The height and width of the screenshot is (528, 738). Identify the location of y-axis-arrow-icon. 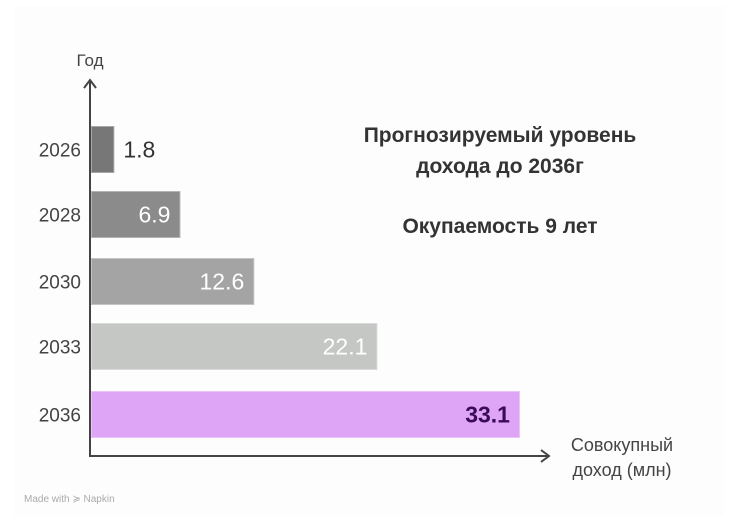
(90, 83).